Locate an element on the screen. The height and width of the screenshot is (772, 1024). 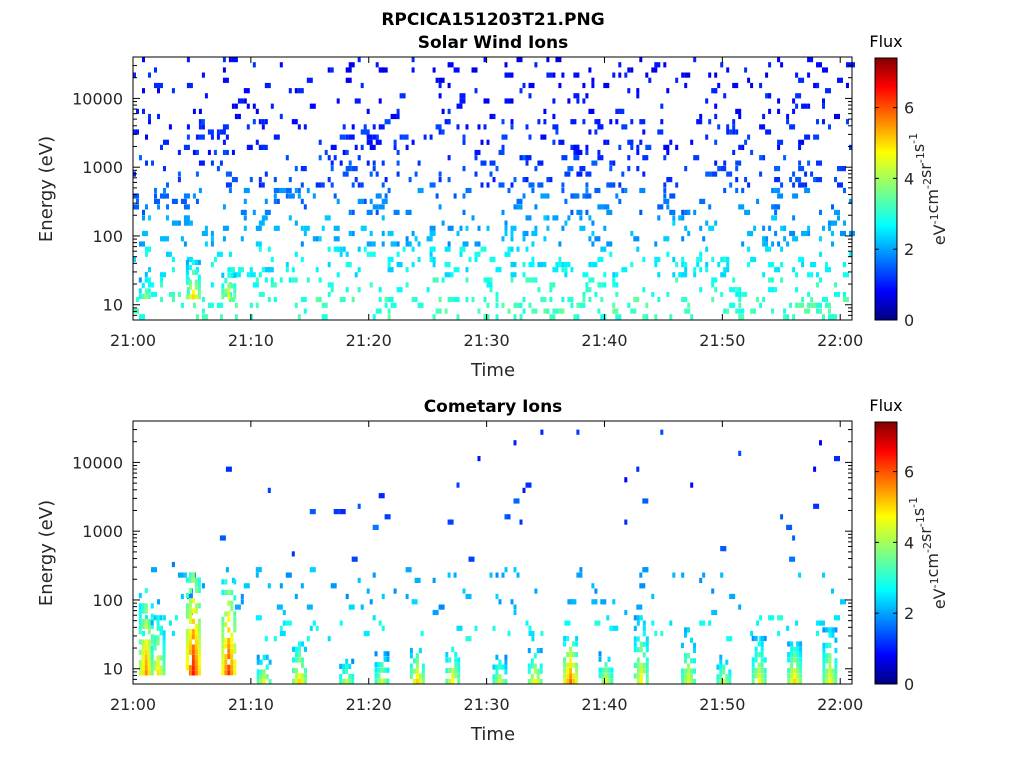
colorbar-title: Flux is located at coordinates (885, 405).